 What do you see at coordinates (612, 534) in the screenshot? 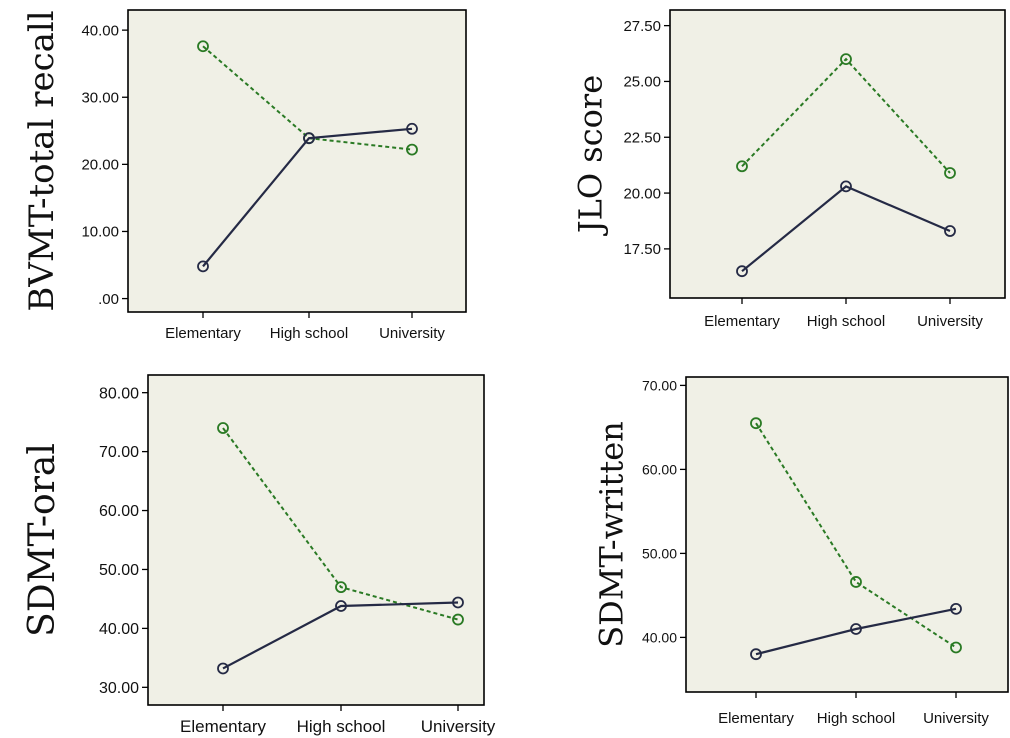
I see `y-axis-label: SDMT-written` at bounding box center [612, 534].